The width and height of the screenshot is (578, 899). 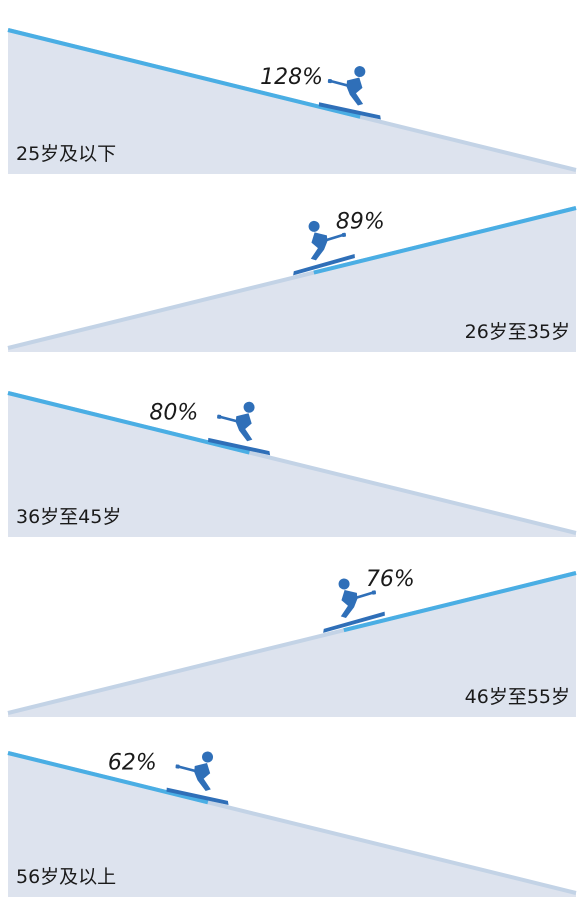 What do you see at coordinates (517, 332) in the screenshot?
I see `category-label: 26岁至35岁` at bounding box center [517, 332].